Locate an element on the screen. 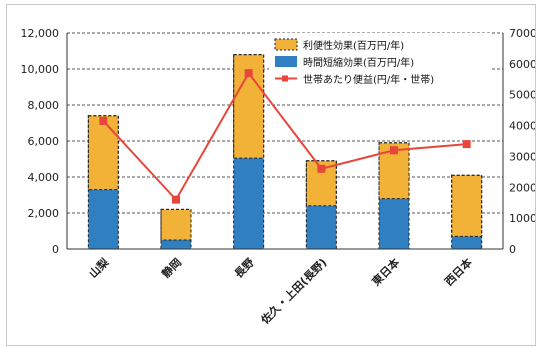 The image size is (540, 347). y-right-tick-label: 1000 is located at coordinates (522, 218).